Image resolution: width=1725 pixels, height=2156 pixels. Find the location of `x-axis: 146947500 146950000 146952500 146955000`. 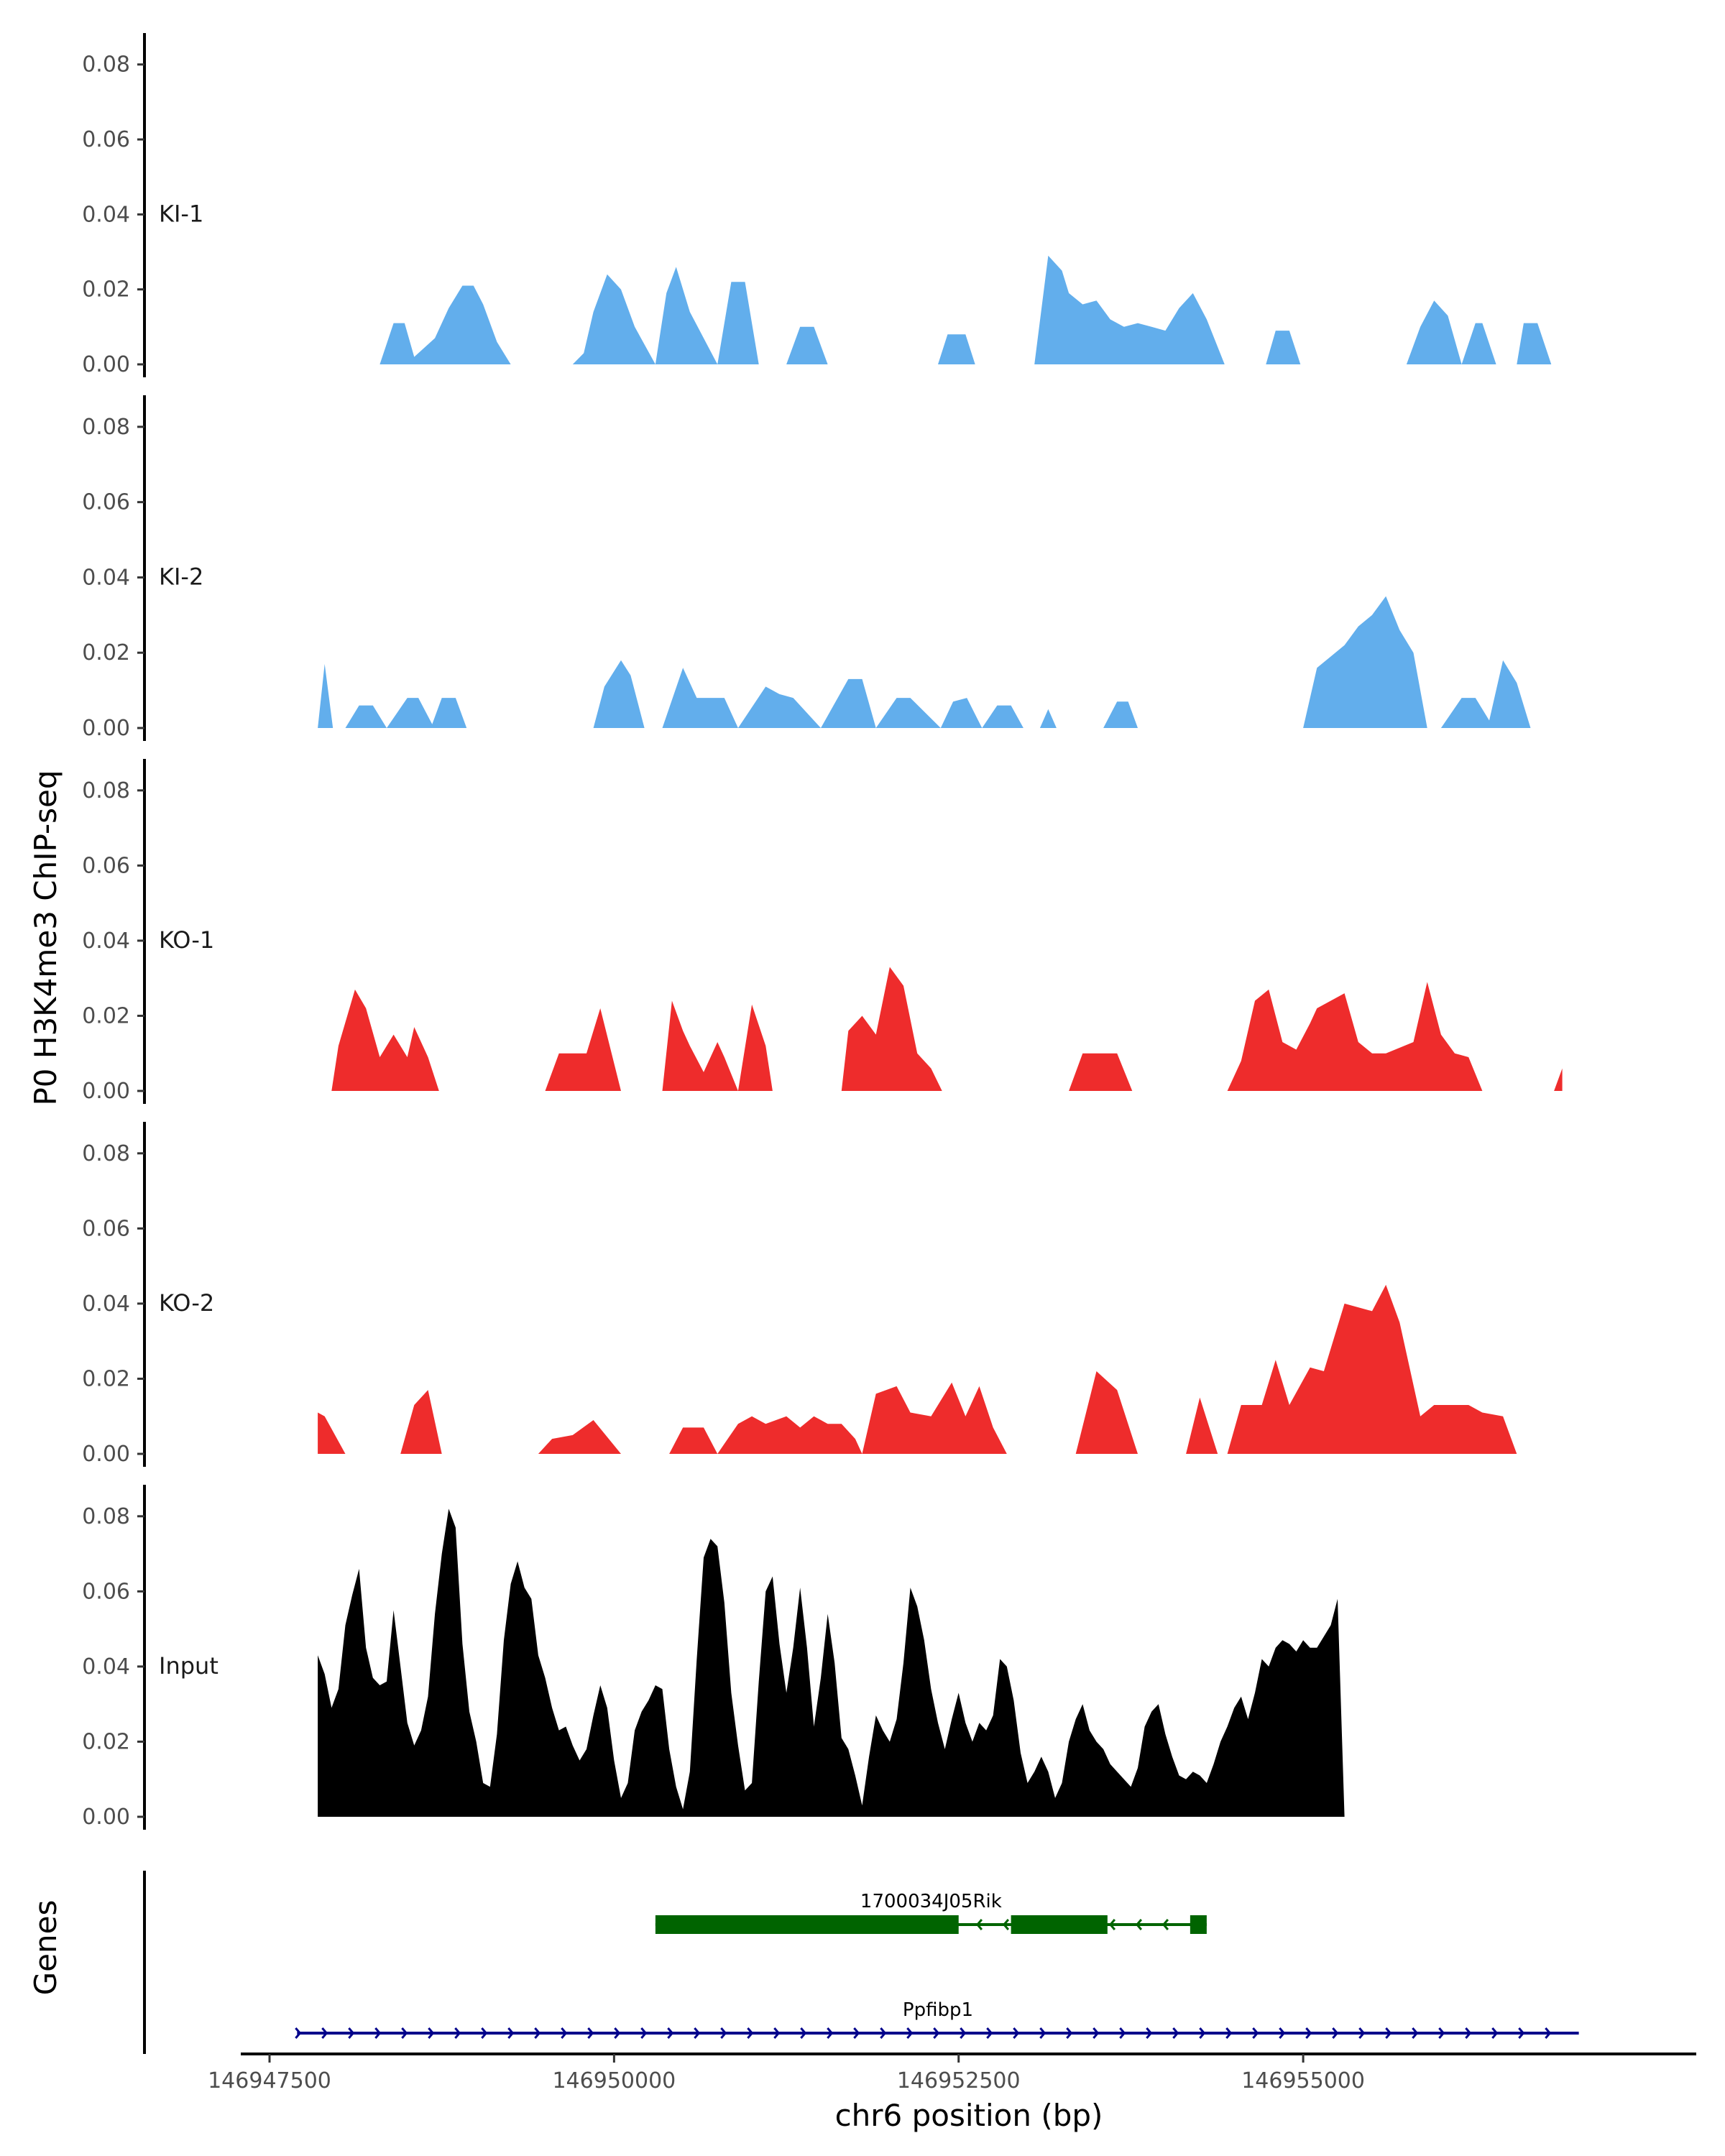

x-axis: 146947500 146950000 146952500 146955000 is located at coordinates (952, 2073).